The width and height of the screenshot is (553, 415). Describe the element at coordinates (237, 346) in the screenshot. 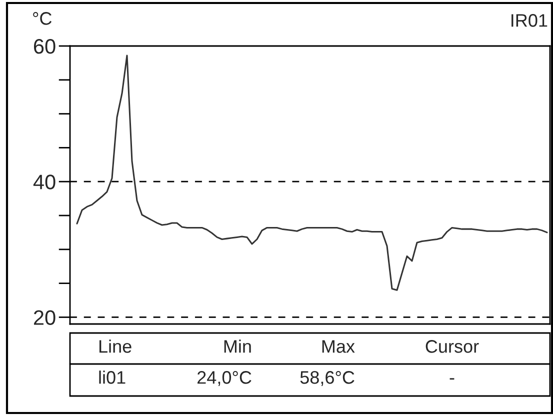

I see `text: Min` at that location.